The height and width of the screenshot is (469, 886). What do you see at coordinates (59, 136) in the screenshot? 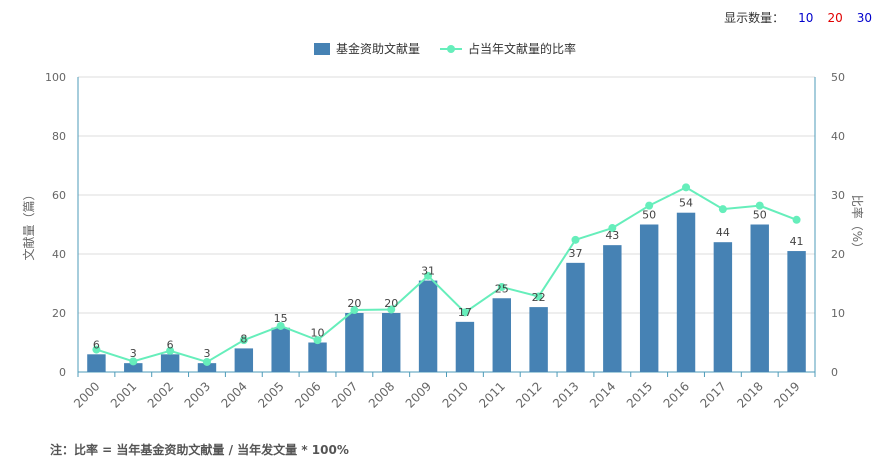
I see `y-tick-label-80: 80` at bounding box center [59, 136].